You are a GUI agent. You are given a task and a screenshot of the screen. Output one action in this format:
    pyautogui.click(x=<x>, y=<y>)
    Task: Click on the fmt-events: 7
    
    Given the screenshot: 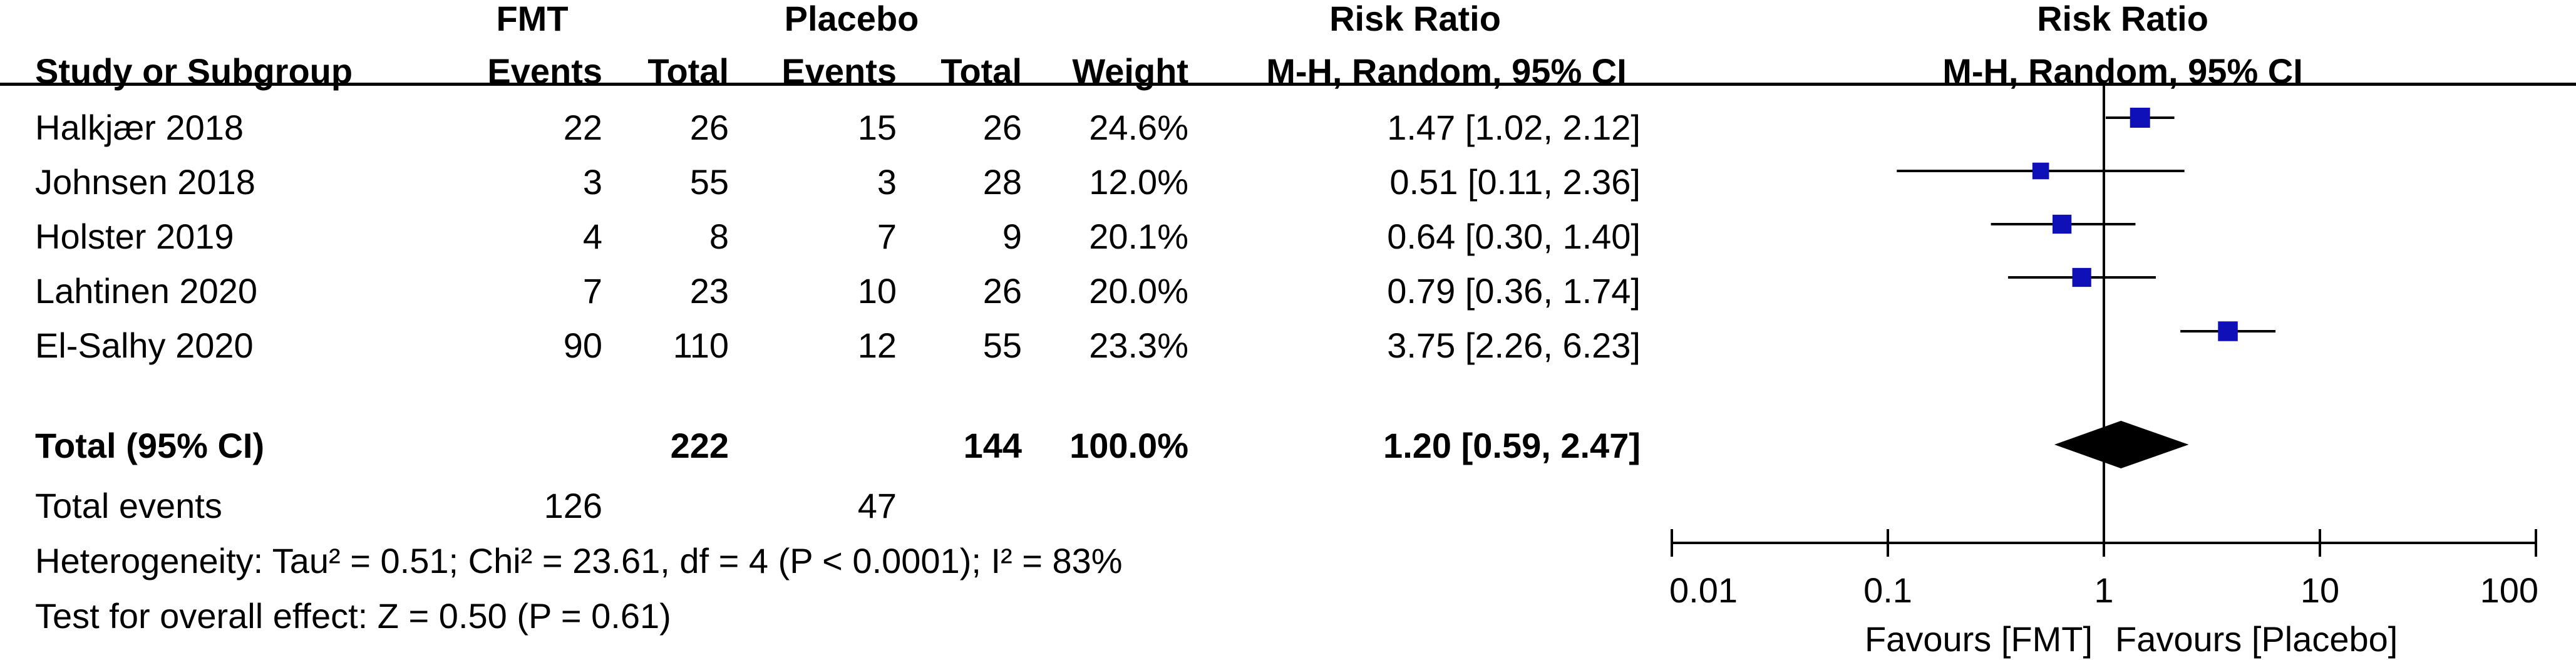 What is the action you would take?
    pyautogui.click(x=592, y=291)
    